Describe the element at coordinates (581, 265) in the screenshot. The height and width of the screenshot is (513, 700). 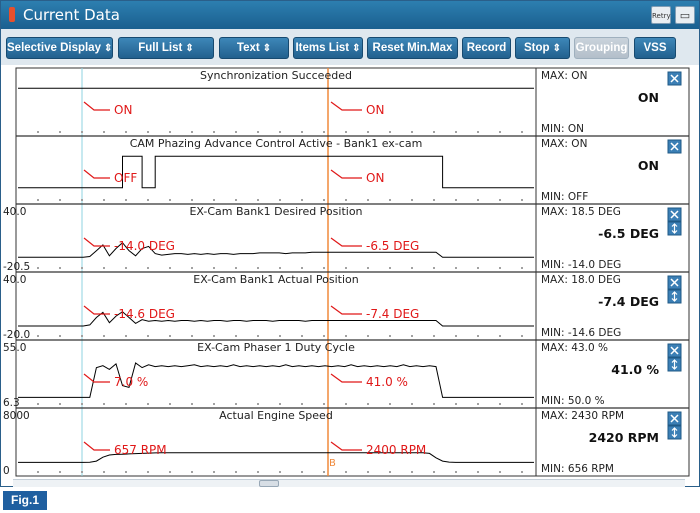
I see `min-value-label: MIN: -14.0 DEG` at that location.